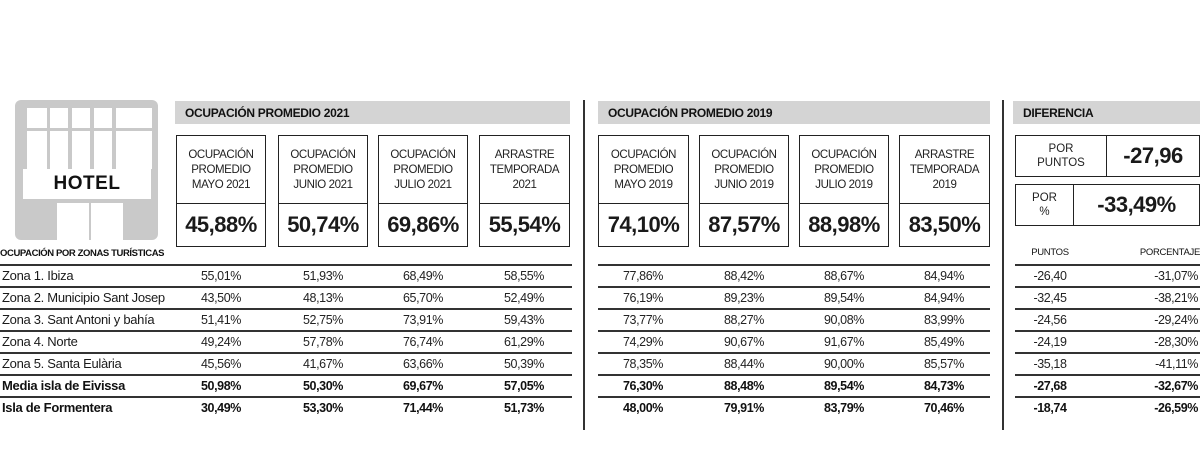 The width and height of the screenshot is (1200, 474). Describe the element at coordinates (83, 297) in the screenshot. I see `zone-label: Zona 2. Municipio Sant Josep` at that location.